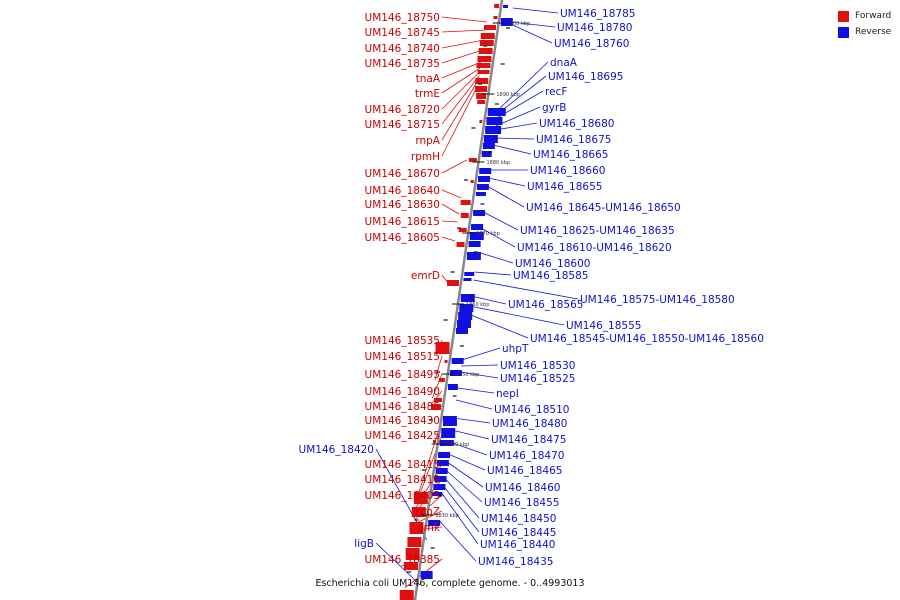 This screenshot has width=900, height=600. What do you see at coordinates (522, 488) in the screenshot?
I see `reverse-gene-label: UM146_18460` at bounding box center [522, 488].